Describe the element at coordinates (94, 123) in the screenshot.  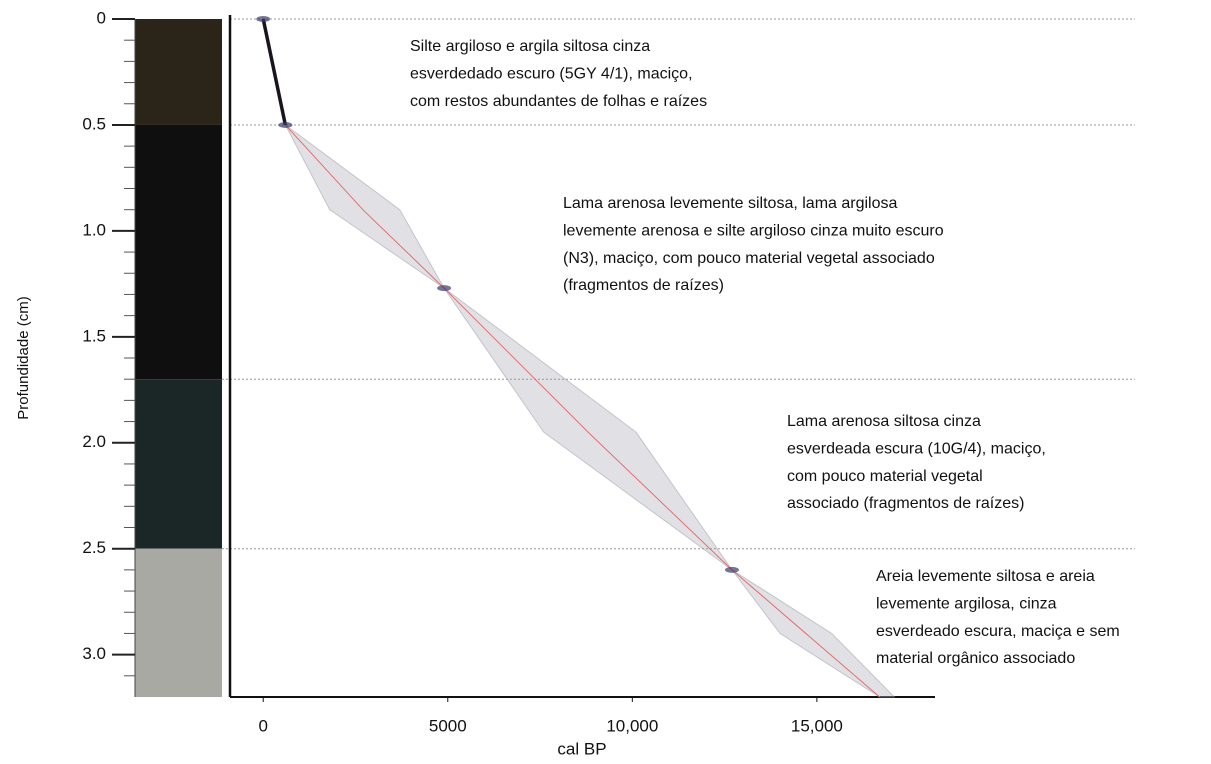
I see `y-tick-label: 0.5` at that location.